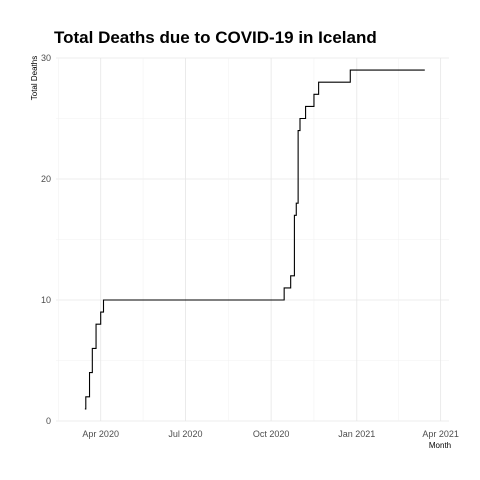 The height and width of the screenshot is (480, 480). Describe the element at coordinates (271, 434) in the screenshot. I see `x-tick-label: Oct 2020` at that location.